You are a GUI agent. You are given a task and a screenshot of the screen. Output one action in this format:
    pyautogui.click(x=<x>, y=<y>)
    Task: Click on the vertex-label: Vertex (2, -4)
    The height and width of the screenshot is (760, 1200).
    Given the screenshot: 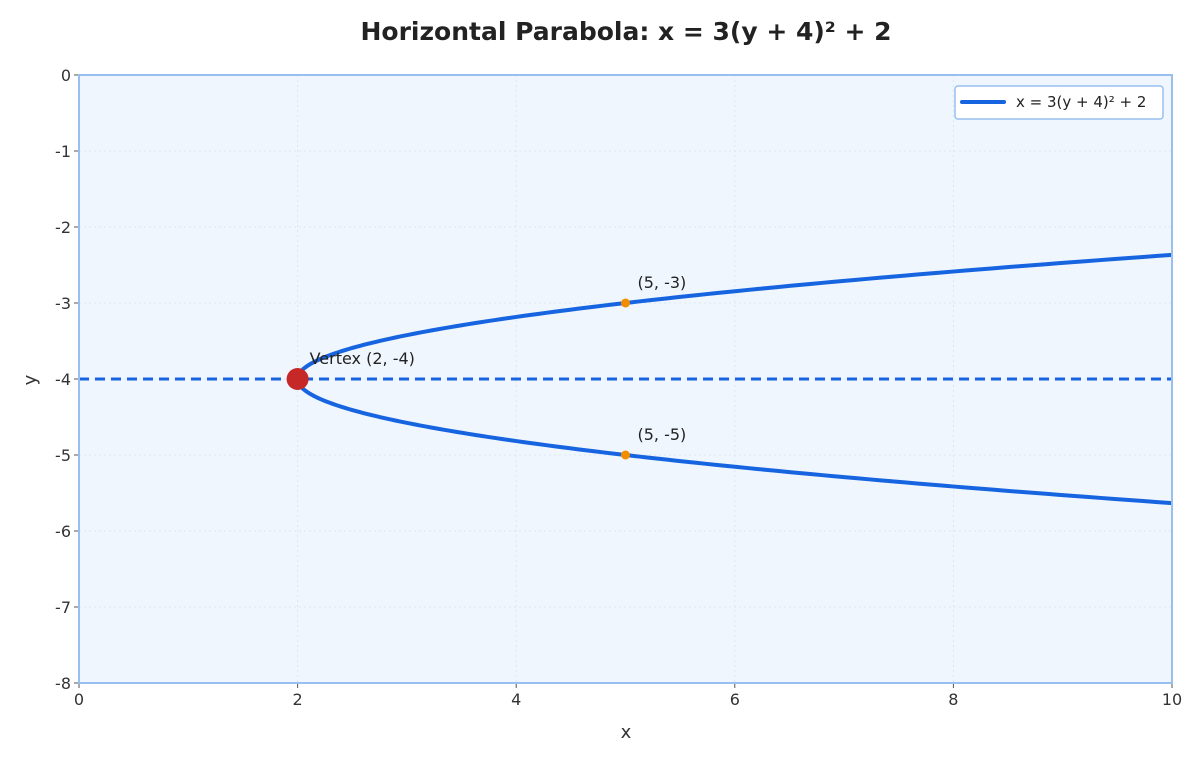 What is the action you would take?
    pyautogui.click(x=362, y=358)
    